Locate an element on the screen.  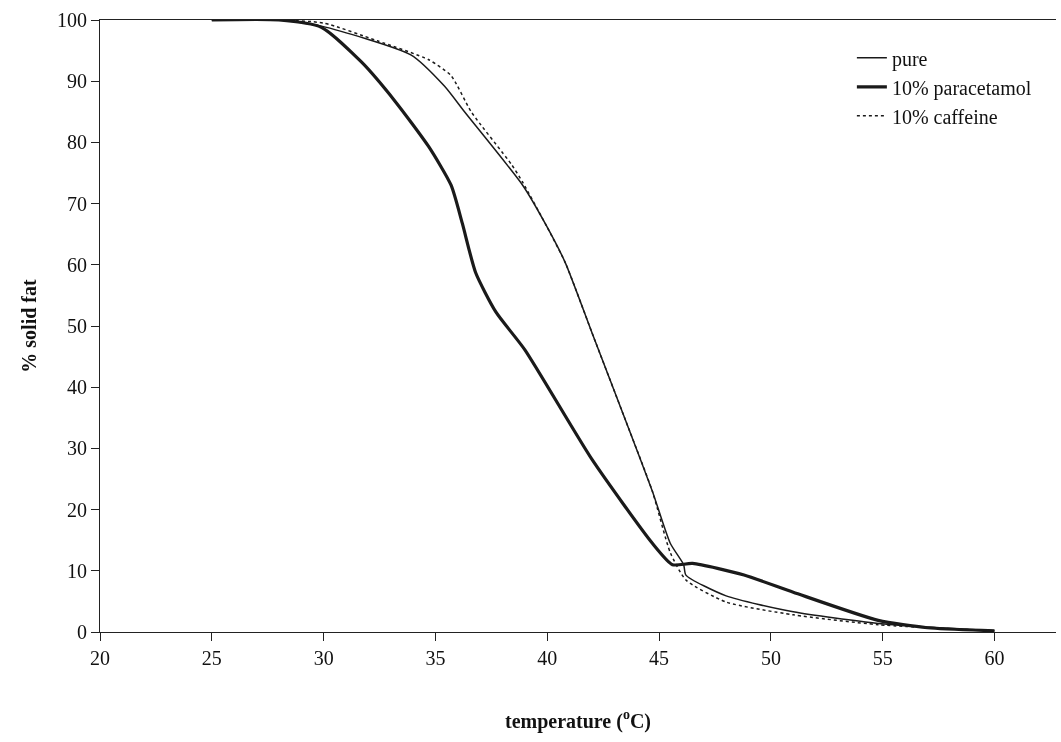
y-tick-label: 90 is located at coordinates (77, 81).